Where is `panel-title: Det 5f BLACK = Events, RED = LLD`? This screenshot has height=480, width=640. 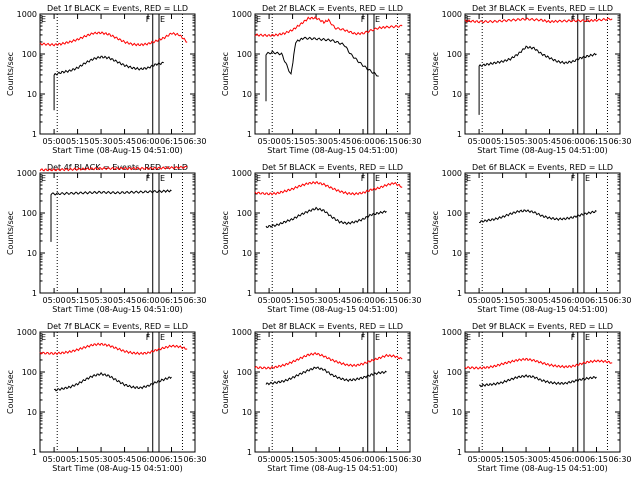 panel-title: Det 5f BLACK = Events, RED = LLD is located at coordinates (332, 167).